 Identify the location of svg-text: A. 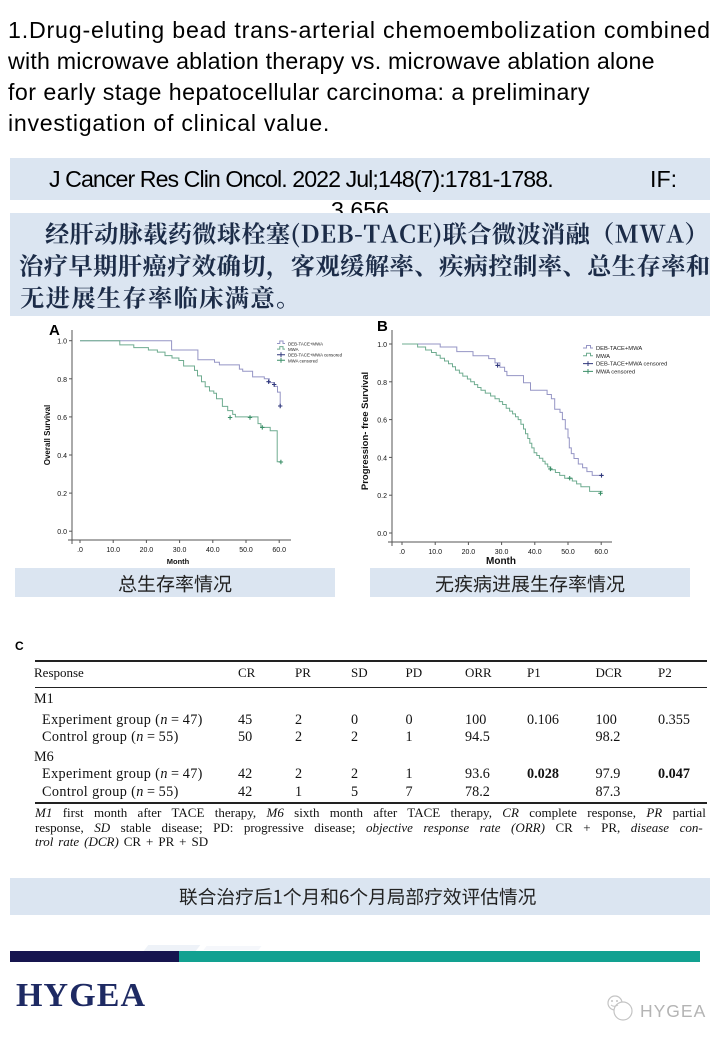
(54, 330).